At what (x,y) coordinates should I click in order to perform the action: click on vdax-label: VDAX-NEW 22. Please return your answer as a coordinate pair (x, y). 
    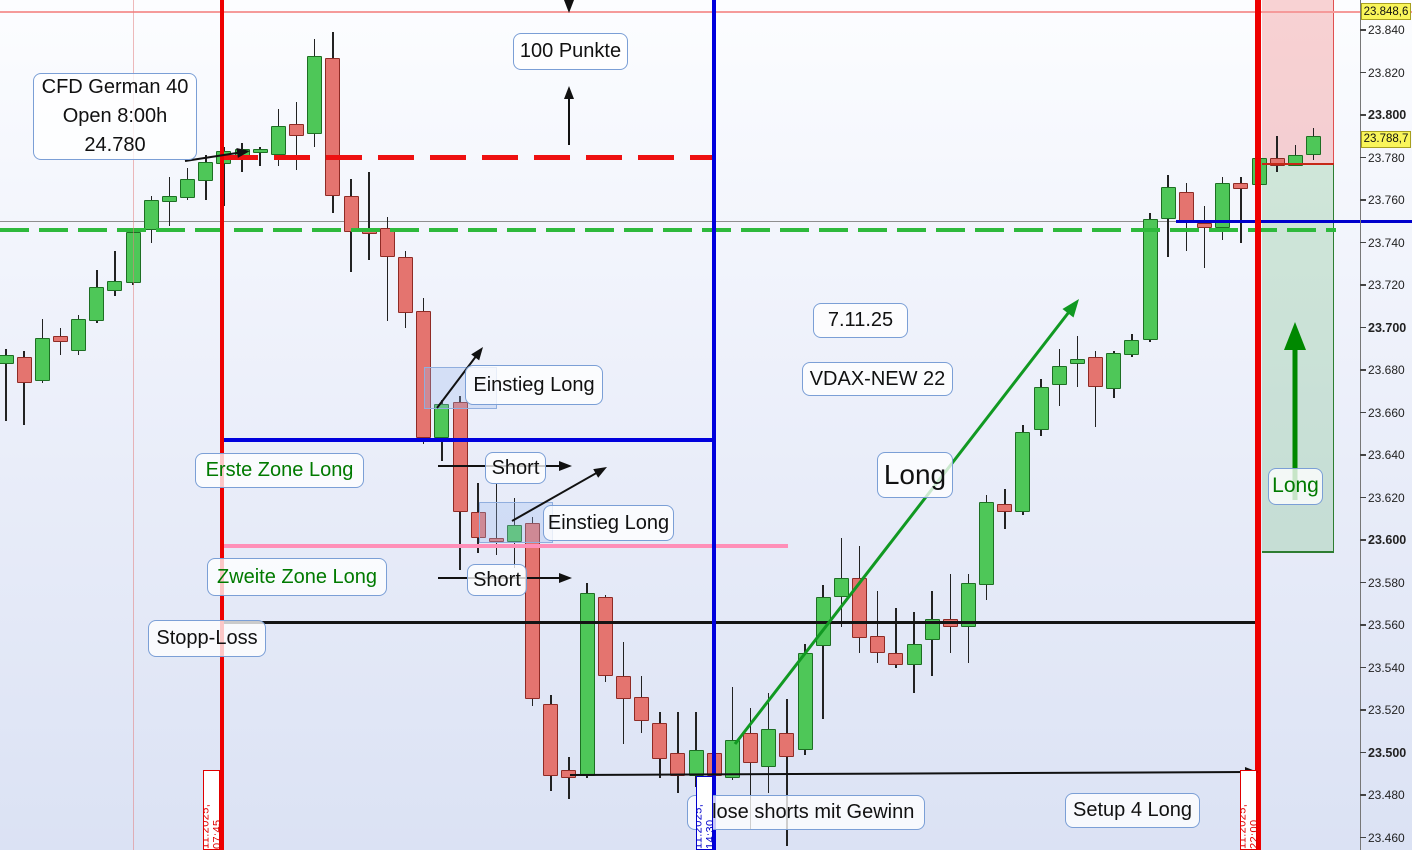
    Looking at the image, I should click on (877, 379).